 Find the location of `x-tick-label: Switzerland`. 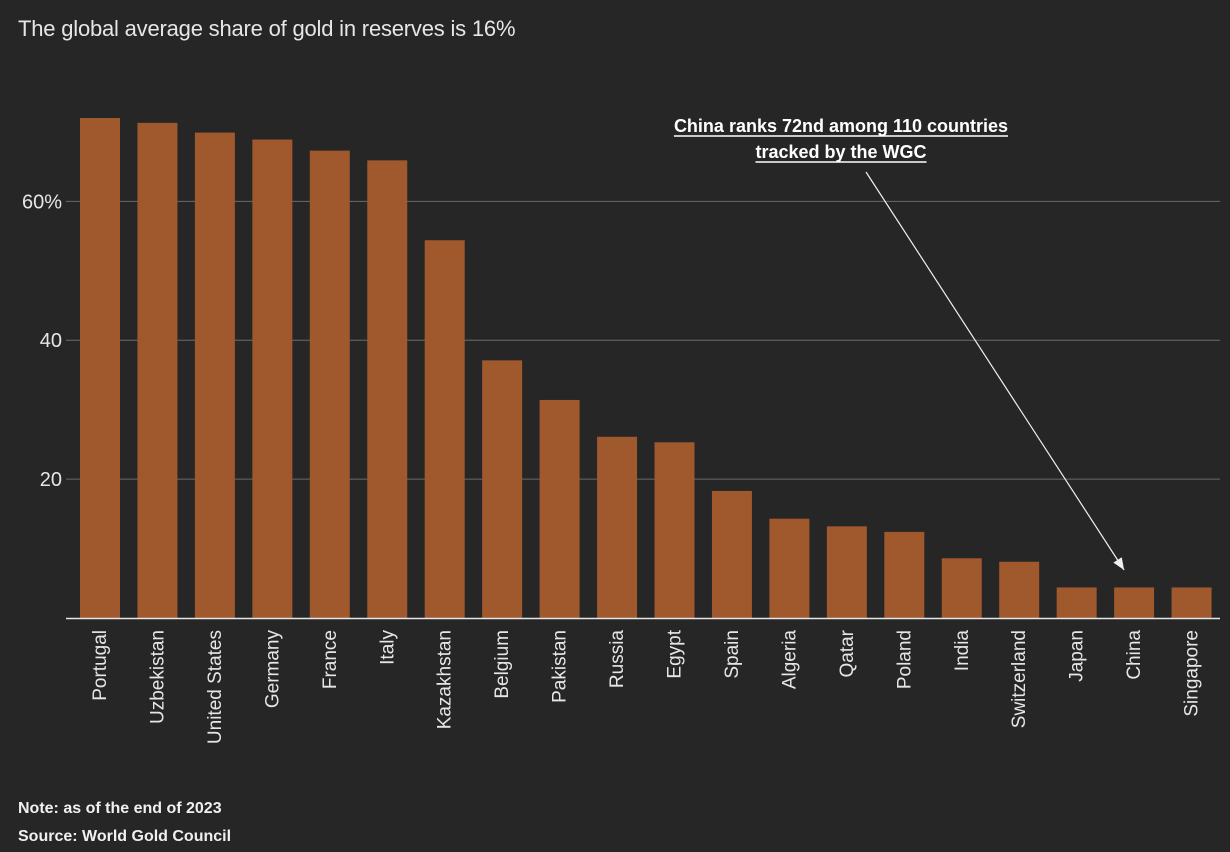

x-tick-label: Switzerland is located at coordinates (1019, 679).